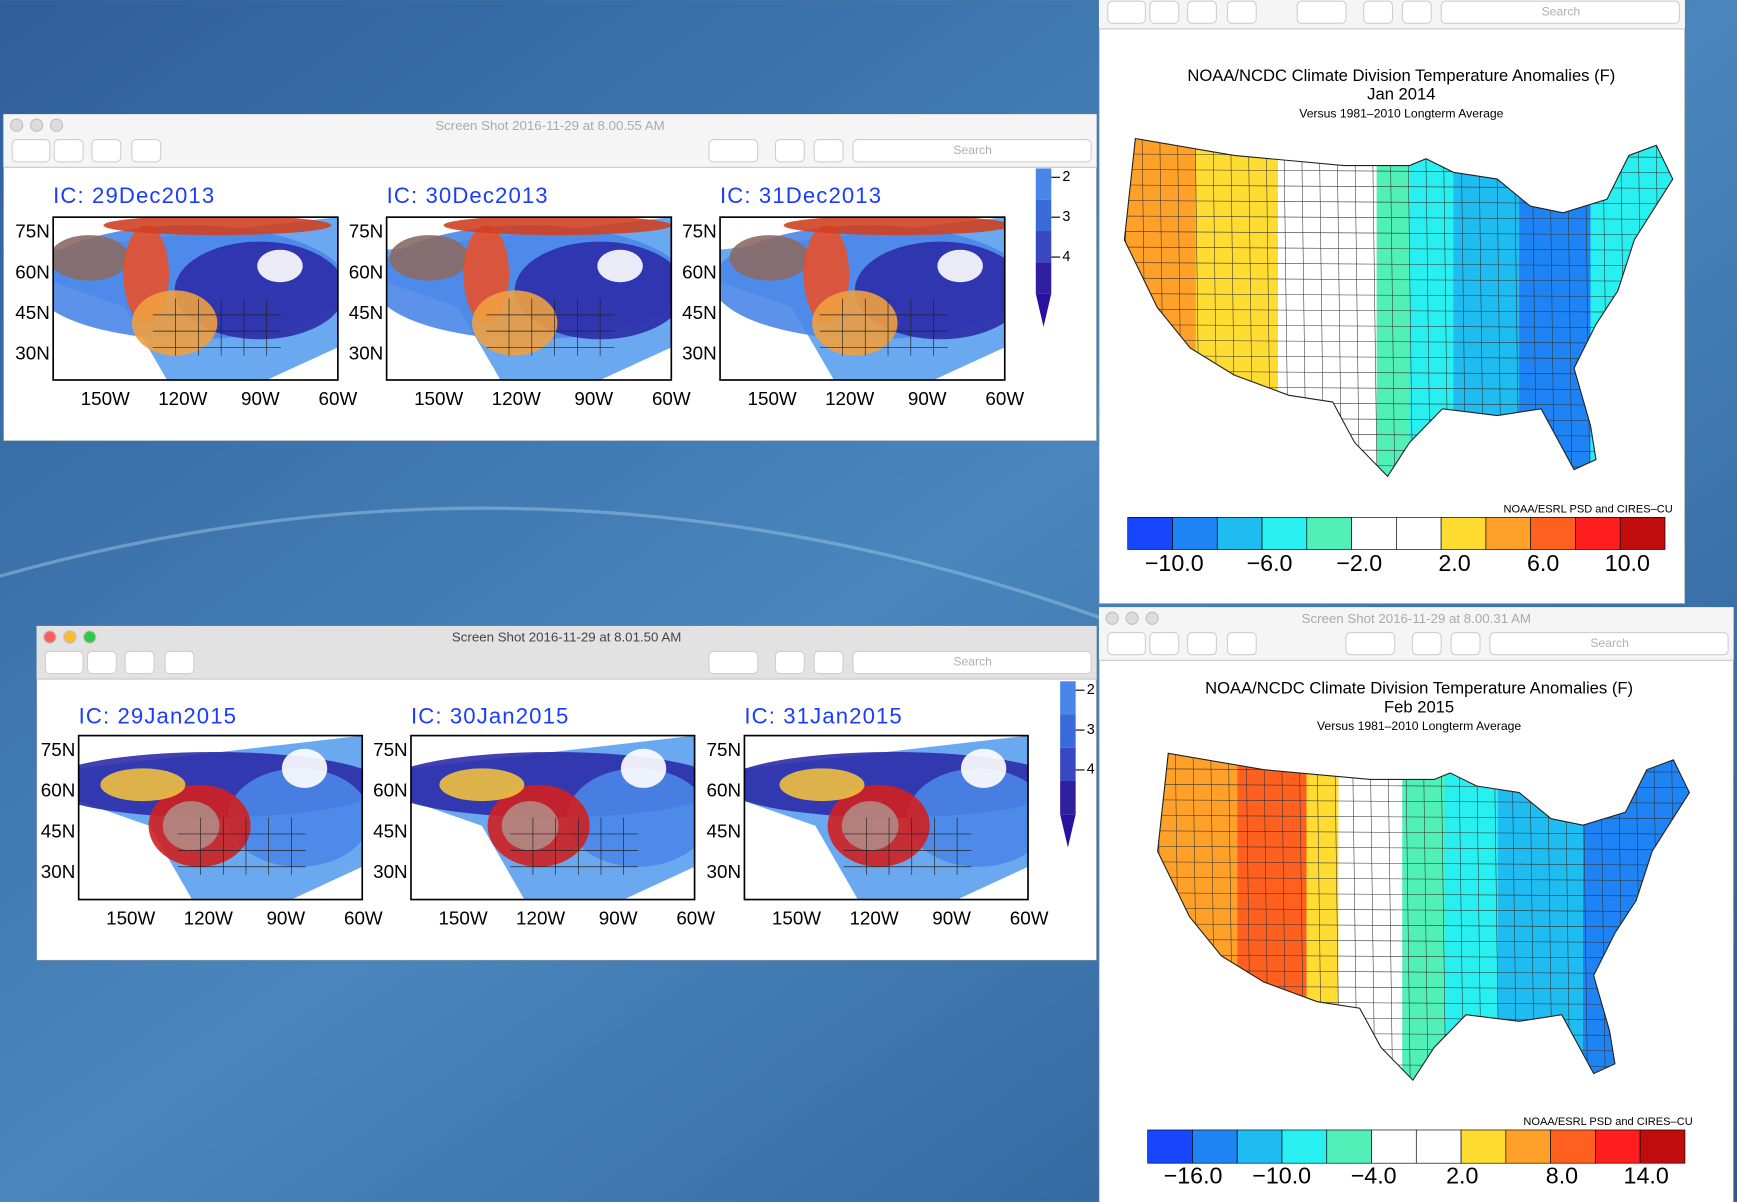 Image resolution: width=1737 pixels, height=1202 pixels. I want to click on colorbar-label: −4.0, so click(1374, 1176).